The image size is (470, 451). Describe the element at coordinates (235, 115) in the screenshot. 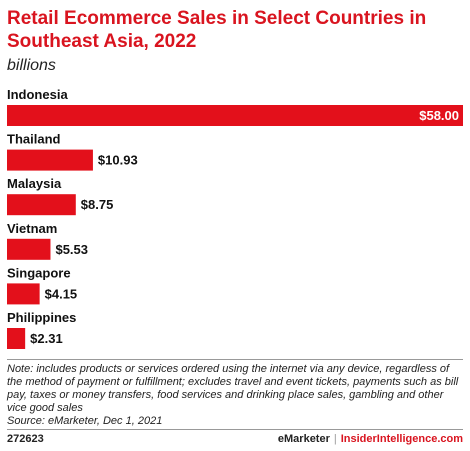

I see `bar-indonesia` at that location.